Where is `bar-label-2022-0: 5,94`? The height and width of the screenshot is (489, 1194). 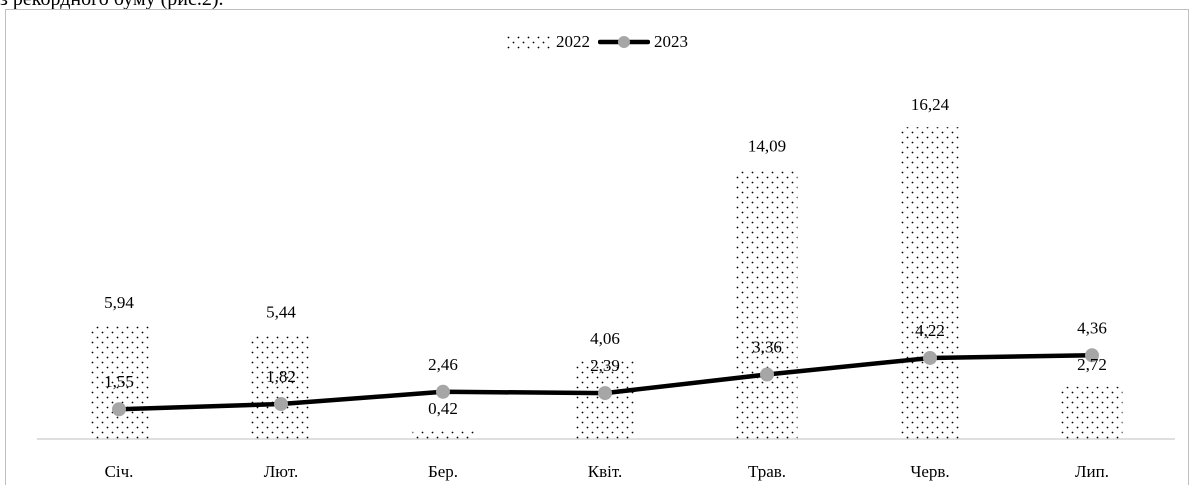 bar-label-2022-0: 5,94 is located at coordinates (119, 302).